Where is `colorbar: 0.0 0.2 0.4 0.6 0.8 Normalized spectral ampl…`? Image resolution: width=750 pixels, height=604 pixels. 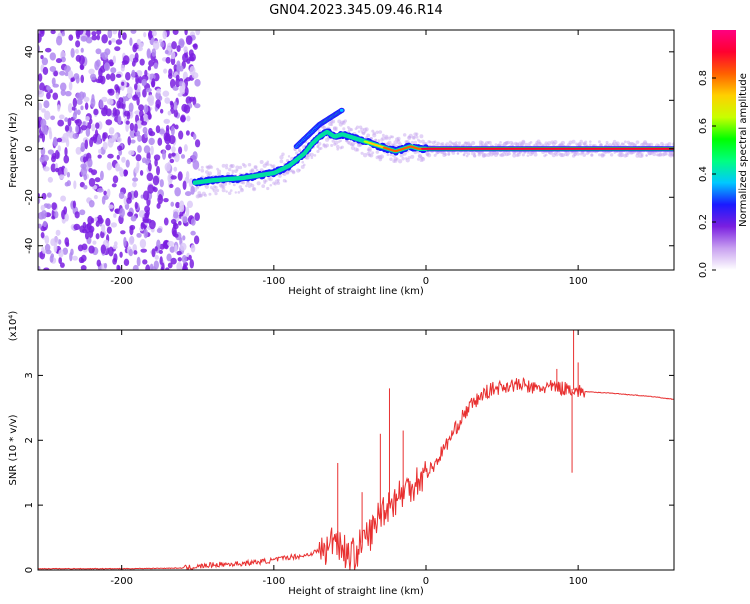 colorbar: 0.0 0.2 0.4 0.6 0.8 Normalized spectral ampl… is located at coordinates (723, 154).